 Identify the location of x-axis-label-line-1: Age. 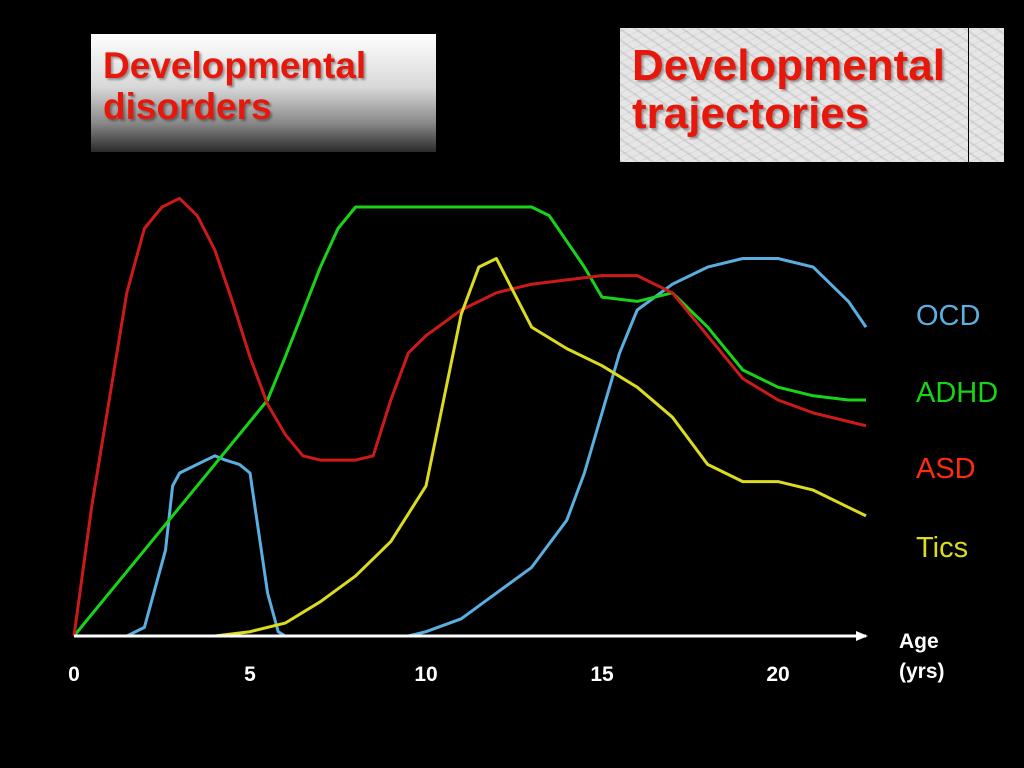
(919, 641).